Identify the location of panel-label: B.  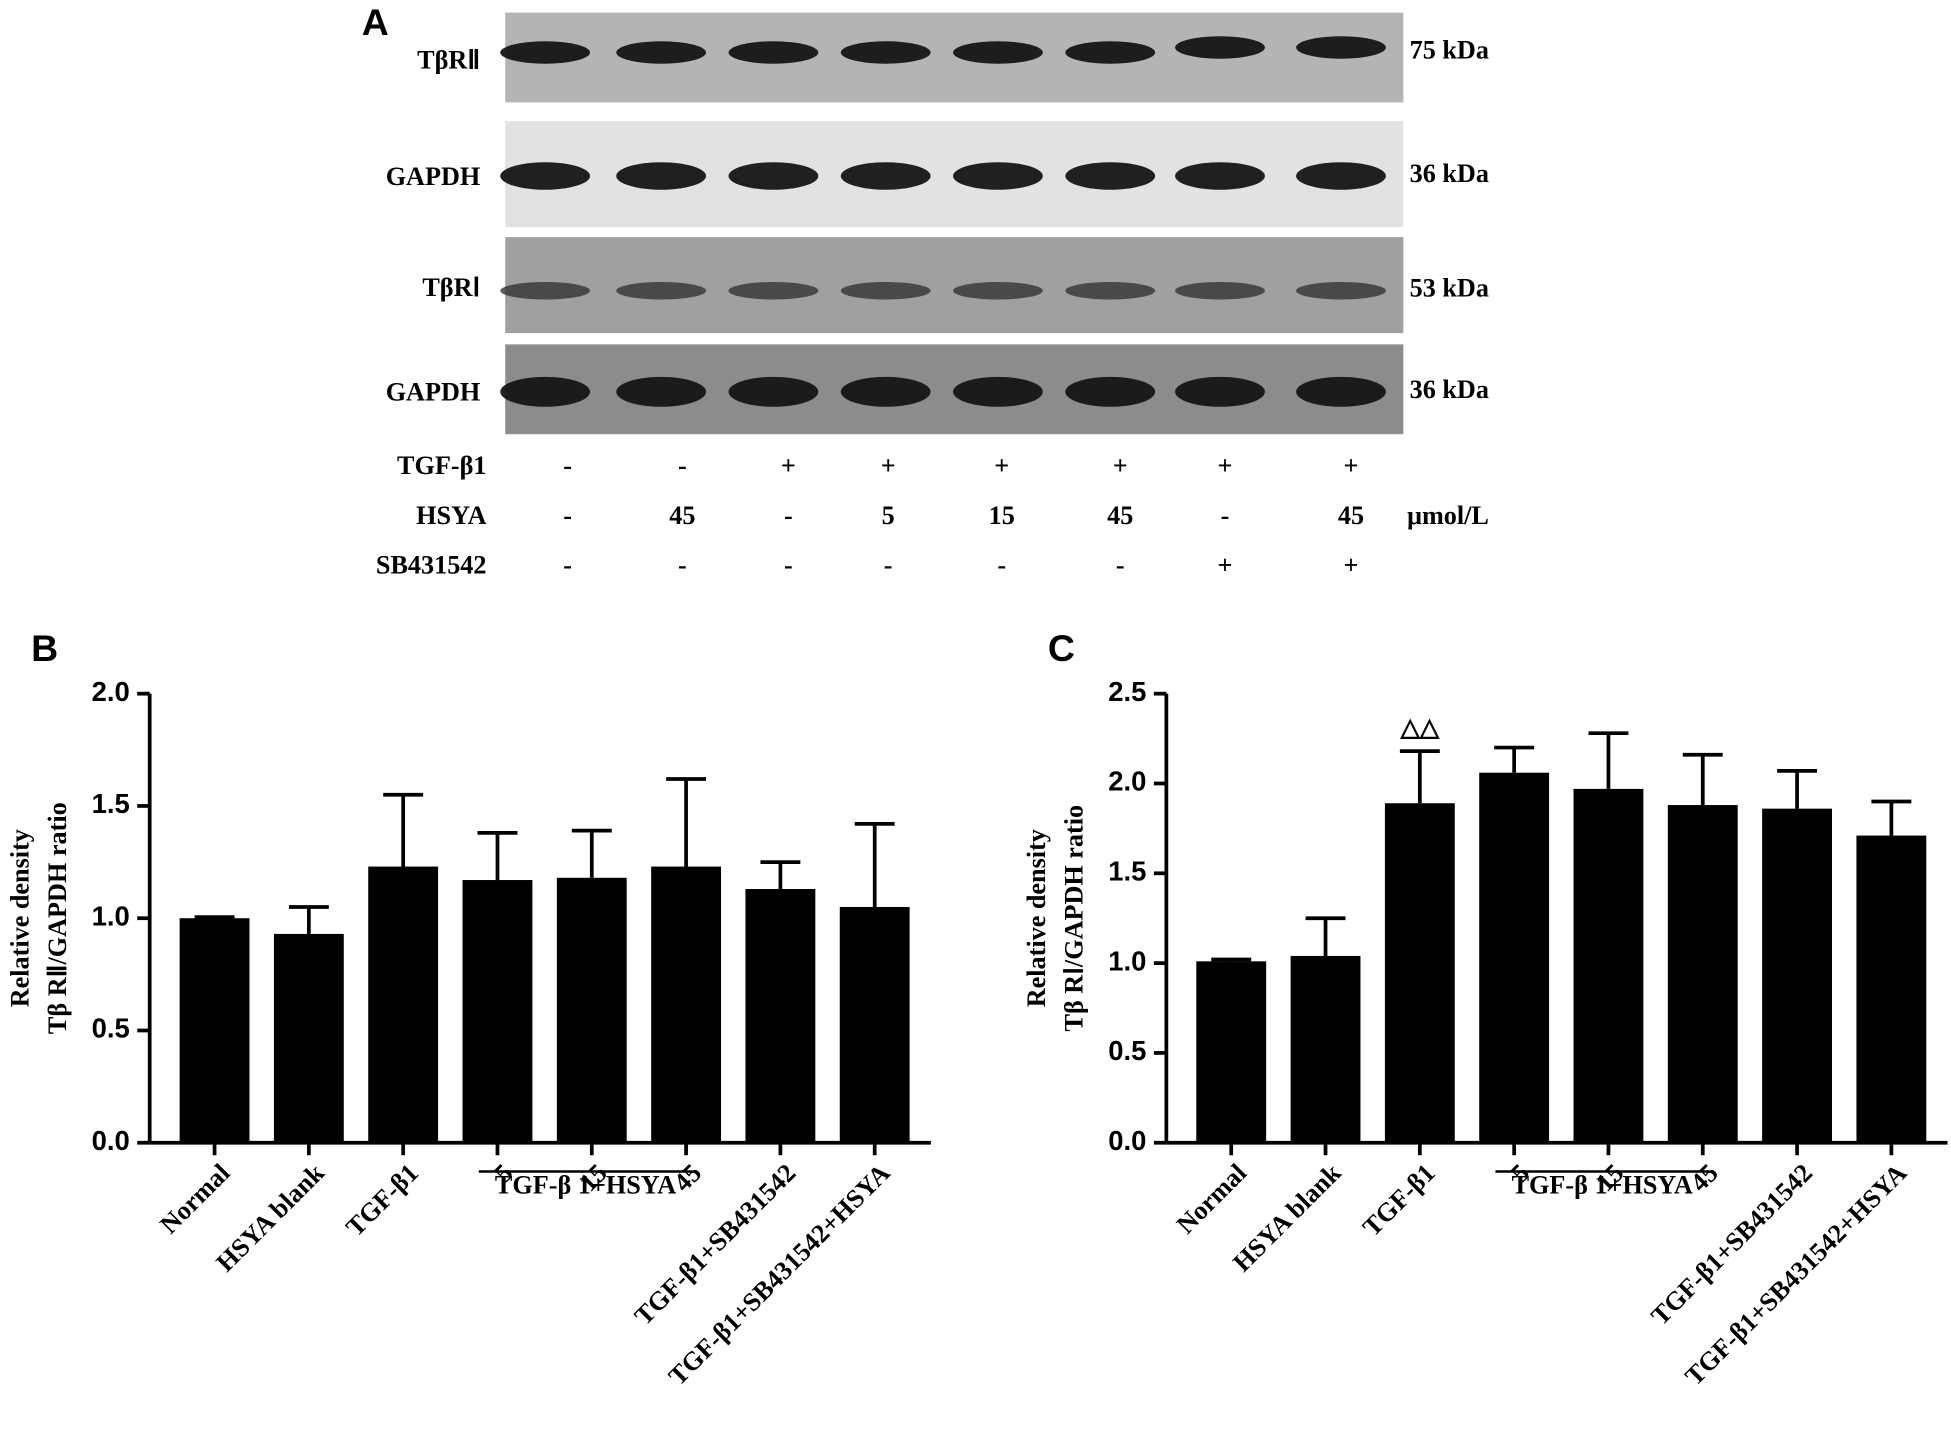
(44, 648).